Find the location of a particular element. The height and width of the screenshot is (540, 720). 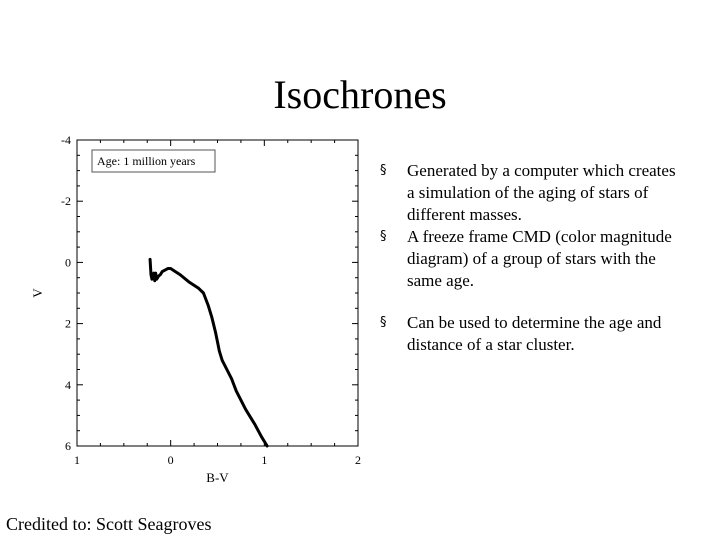

y-tick-label: 0 is located at coordinates (68, 262).